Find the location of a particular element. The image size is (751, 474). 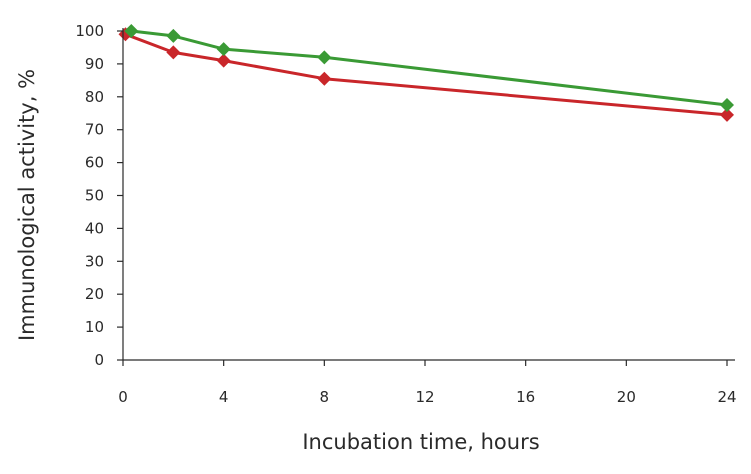

y-axis-ticks: 0 10 20 30 40 50 60 70 80 90 100 is located at coordinates (99, 195).